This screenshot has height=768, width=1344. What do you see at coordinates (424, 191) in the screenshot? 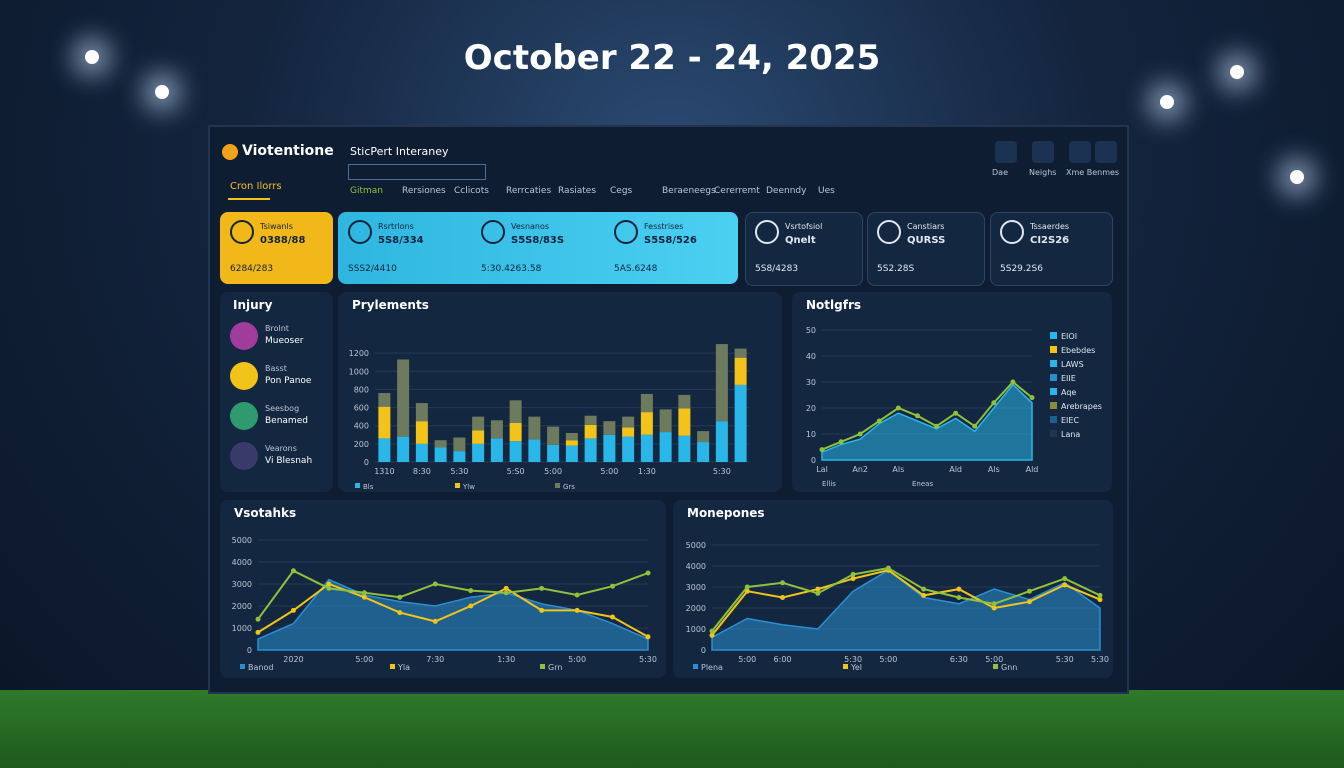
I see `nav-item: Rersiones` at bounding box center [424, 191].